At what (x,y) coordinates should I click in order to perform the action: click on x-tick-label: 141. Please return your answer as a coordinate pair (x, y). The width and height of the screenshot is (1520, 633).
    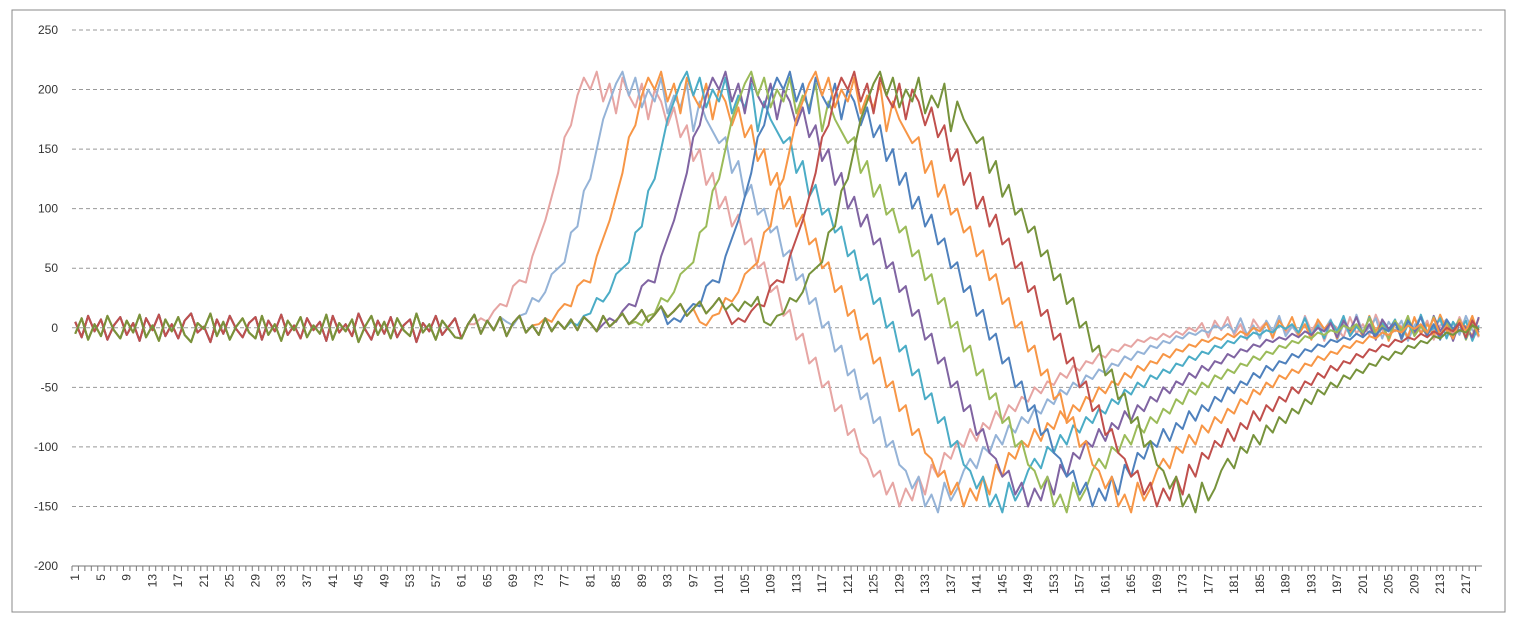
    Looking at the image, I should click on (977, 584).